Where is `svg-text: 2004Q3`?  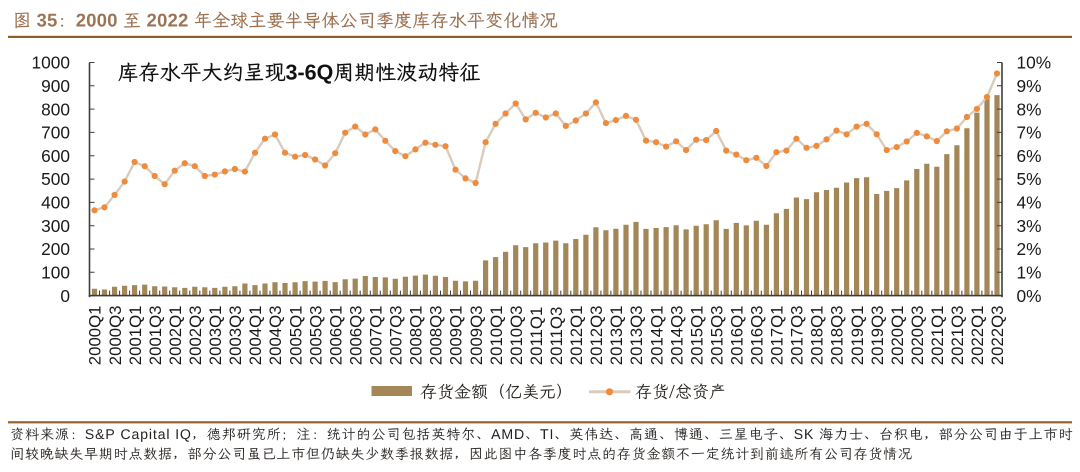
svg-text: 2004Q3 is located at coordinates (275, 335).